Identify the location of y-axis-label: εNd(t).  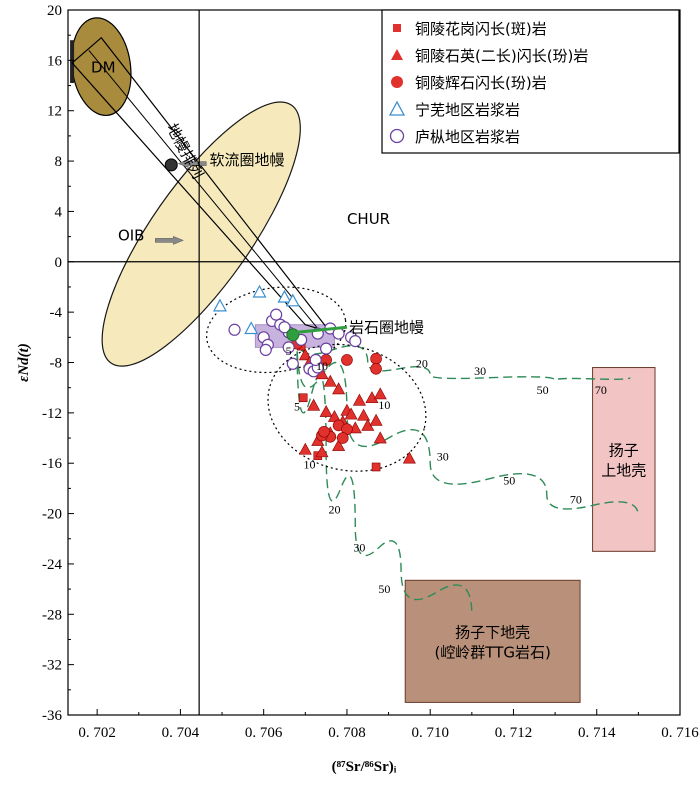
(24, 362).